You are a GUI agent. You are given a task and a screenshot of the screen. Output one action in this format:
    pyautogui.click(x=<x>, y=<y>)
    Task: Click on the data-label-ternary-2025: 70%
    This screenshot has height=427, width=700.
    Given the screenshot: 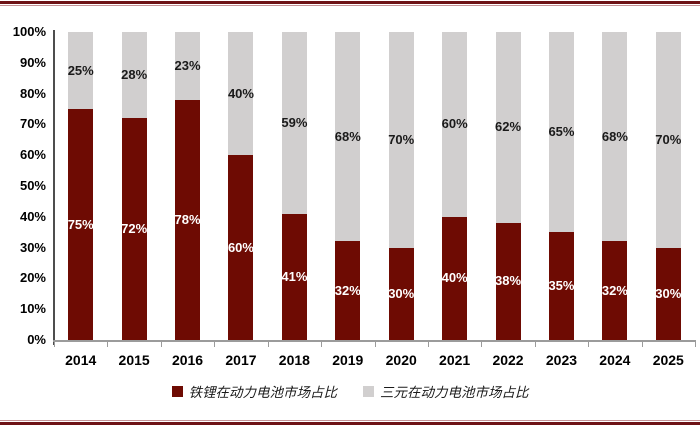 What is the action you would take?
    pyautogui.click(x=668, y=139)
    